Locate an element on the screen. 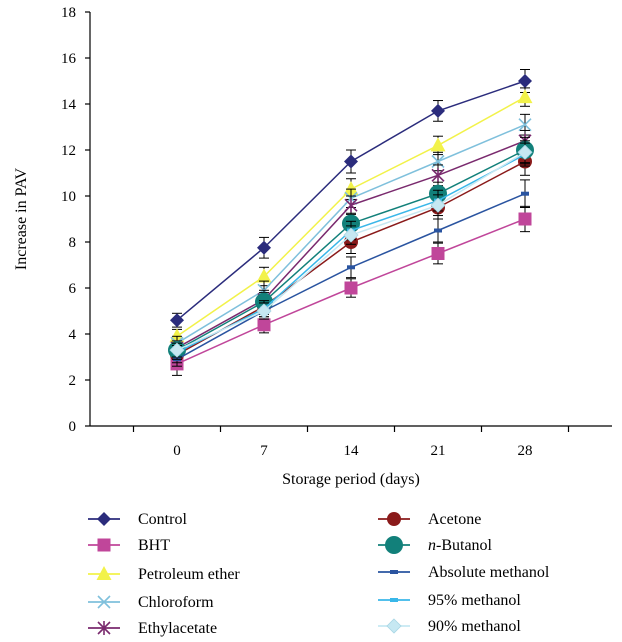 The height and width of the screenshot is (642, 622). y-tick-label: 12 is located at coordinates (68, 151).